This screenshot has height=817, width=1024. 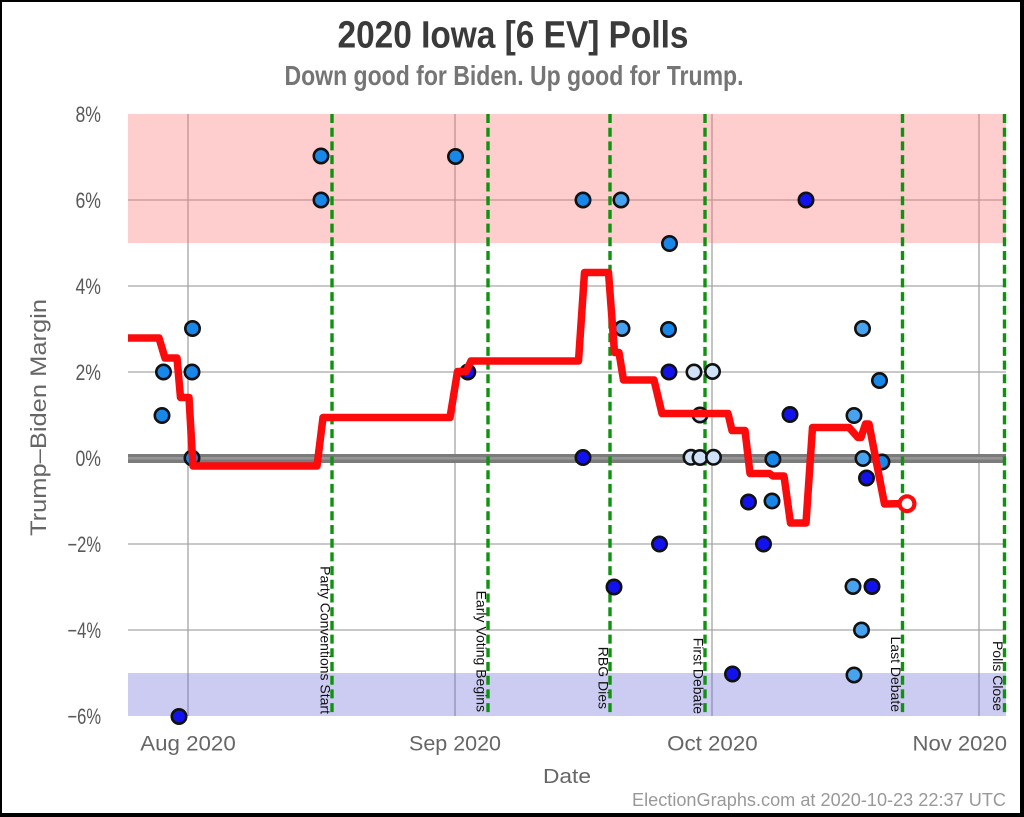 What do you see at coordinates (85, 630) in the screenshot?
I see `svg-text: −4%` at bounding box center [85, 630].